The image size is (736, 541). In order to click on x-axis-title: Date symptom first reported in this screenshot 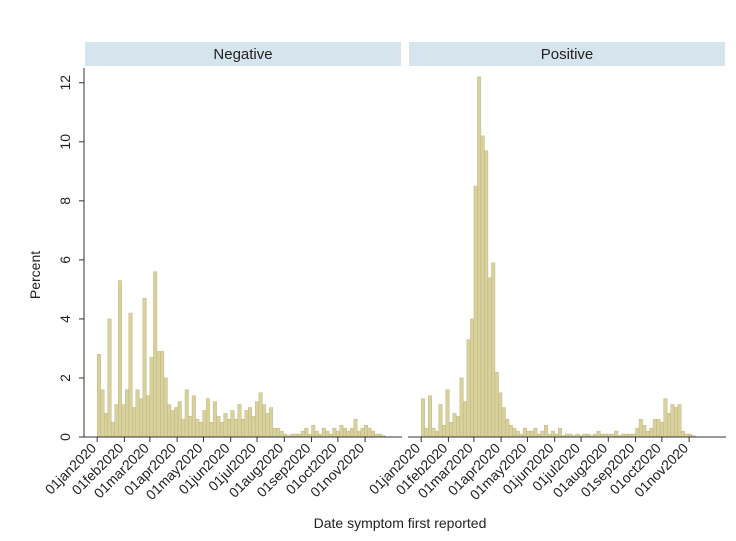, I will do `click(400, 523)`.